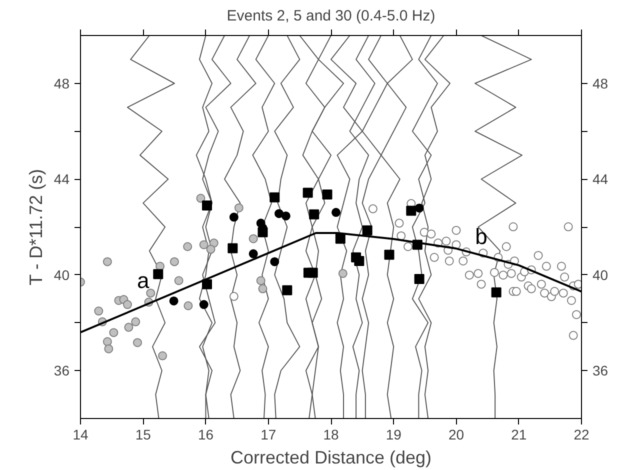 Image resolution: width=626 pixels, height=470 pixels. I want to click on annotation: b, so click(481, 237).